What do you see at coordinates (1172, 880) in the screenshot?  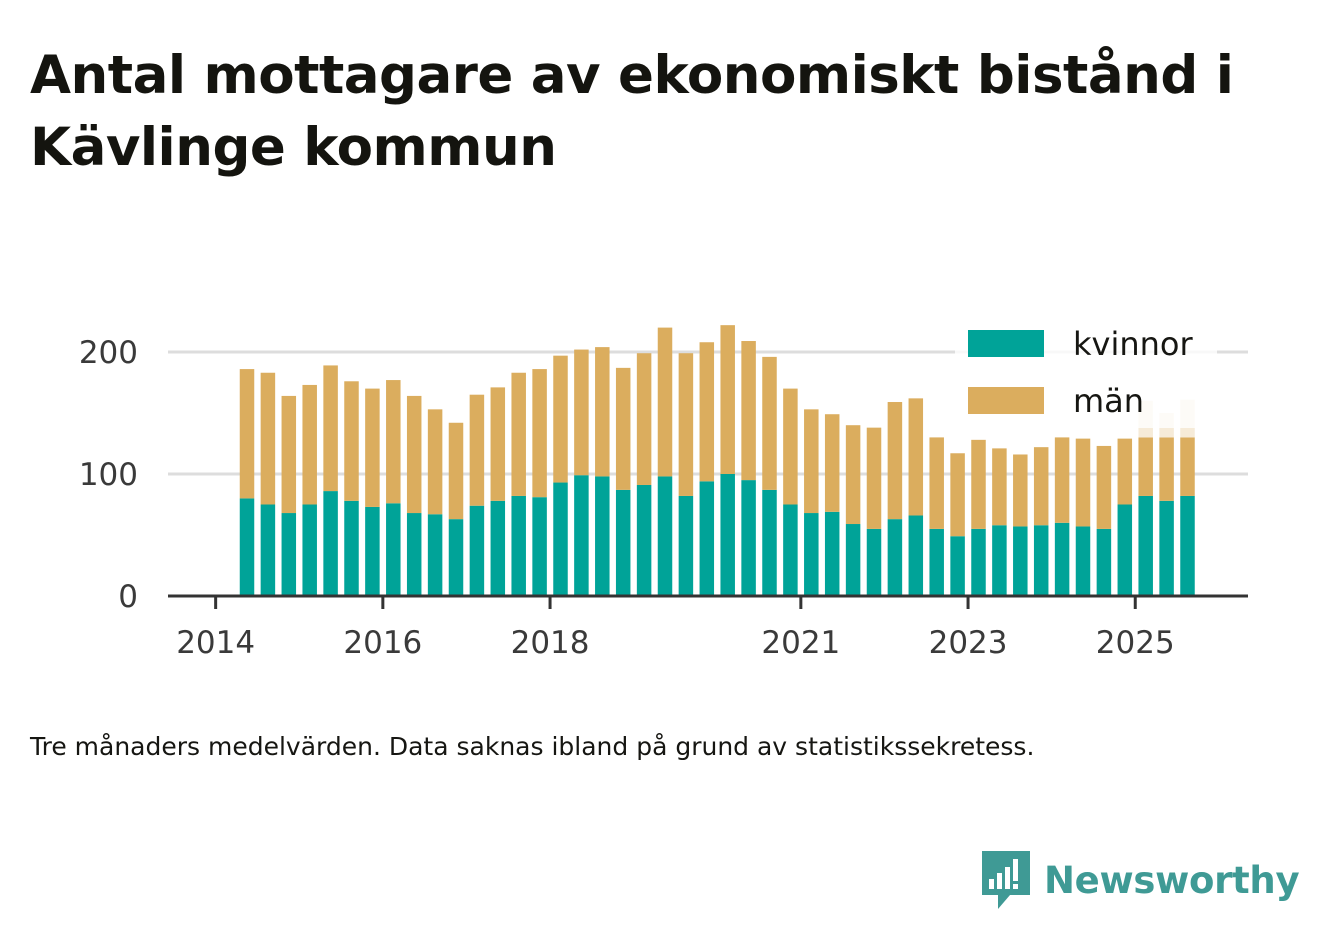 I see `brand-name: Newsworthy` at bounding box center [1172, 880].